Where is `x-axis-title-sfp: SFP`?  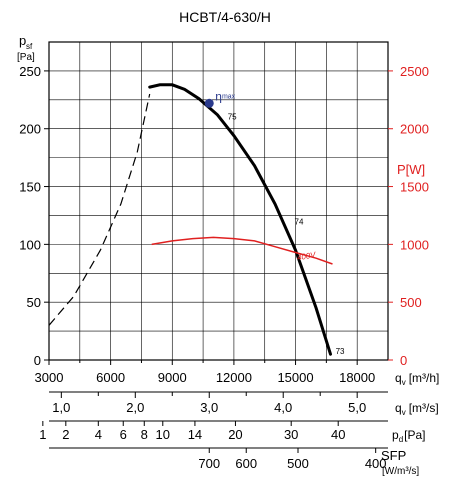
x-axis-title-sfp: SFP is located at coordinates (393, 455).